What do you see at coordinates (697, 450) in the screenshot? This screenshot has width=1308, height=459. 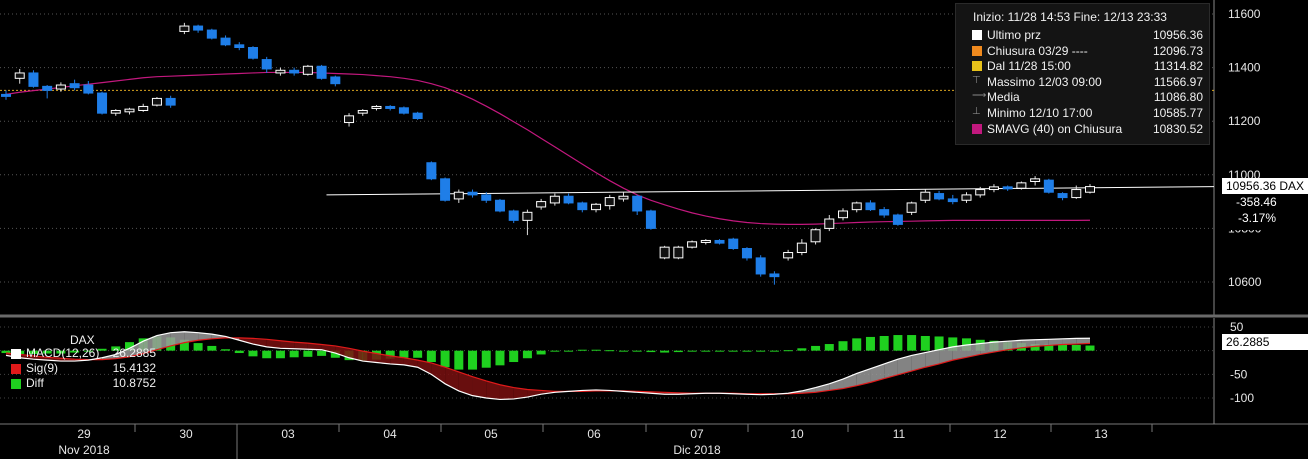 I see `x-month-label: Dic 2018` at bounding box center [697, 450].